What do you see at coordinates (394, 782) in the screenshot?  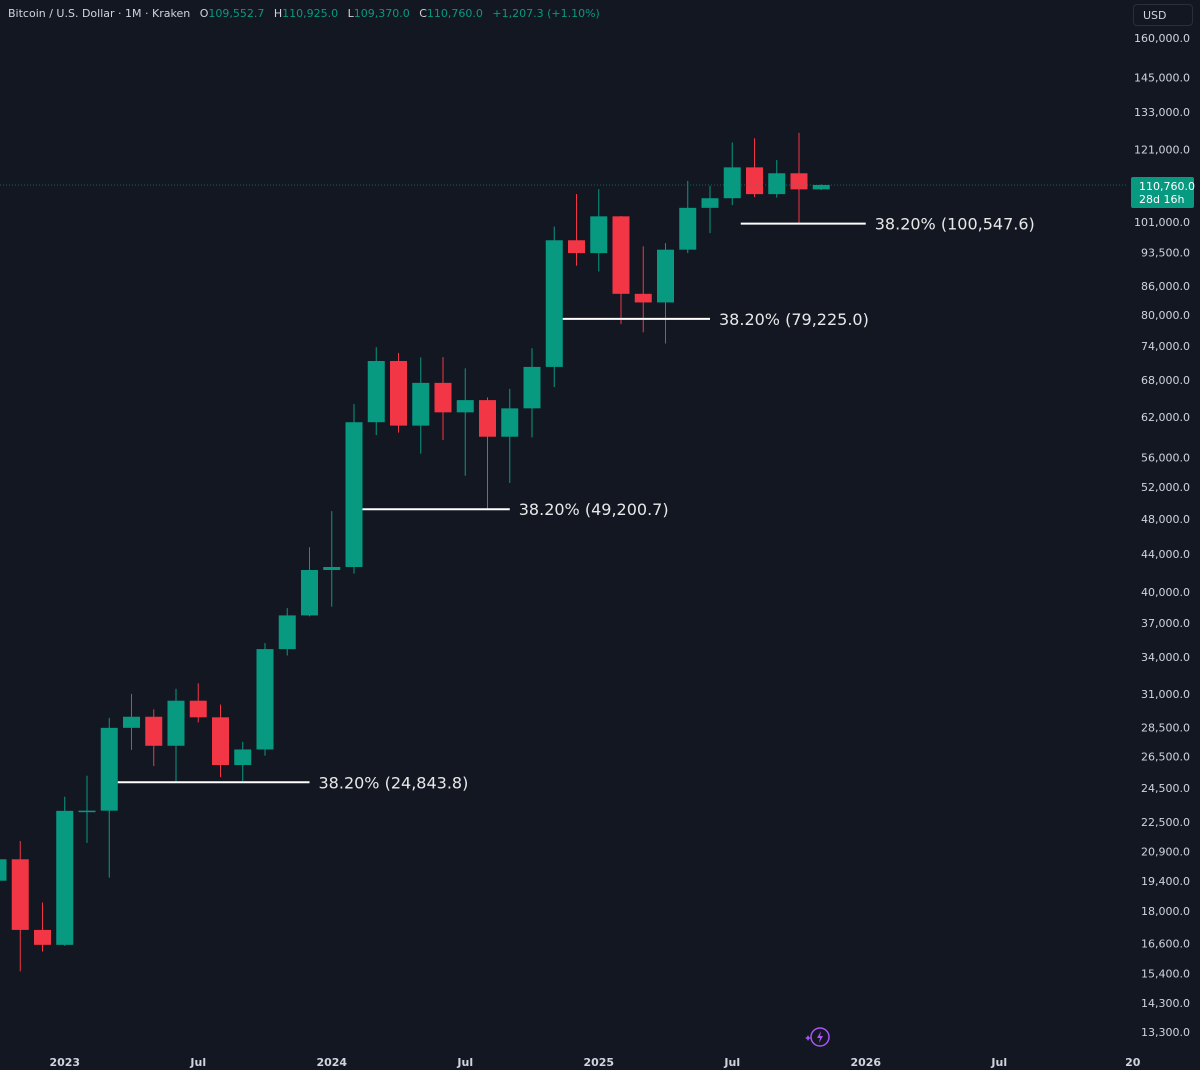 I see `fib-label: 38.20% (24,843.8)` at bounding box center [394, 782].